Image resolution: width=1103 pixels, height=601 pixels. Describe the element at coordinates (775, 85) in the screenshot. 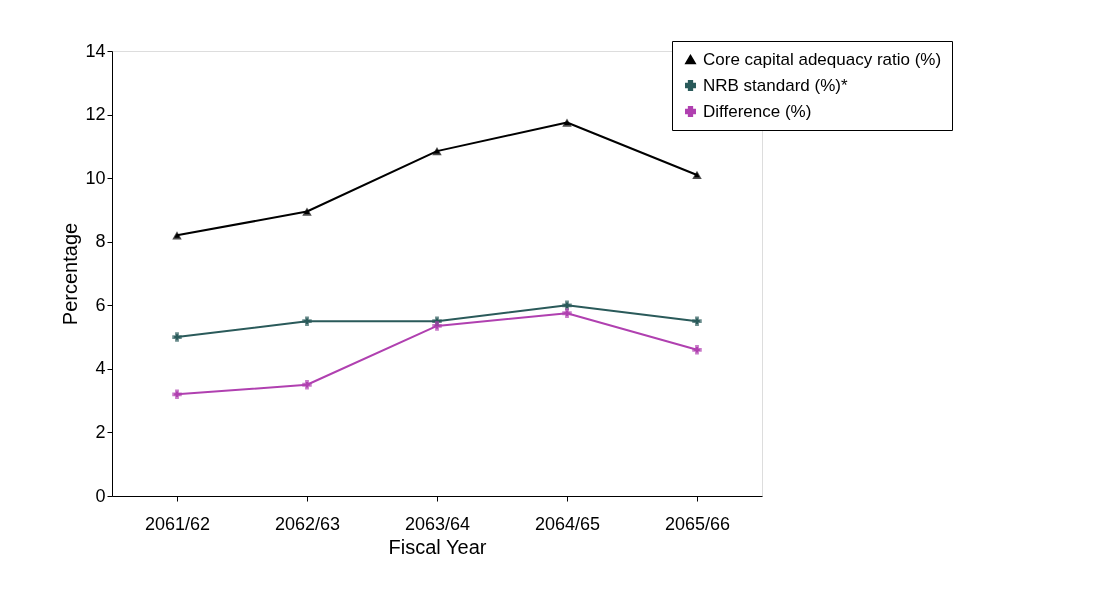

I see `legend-label: NRB standard (%)*` at that location.